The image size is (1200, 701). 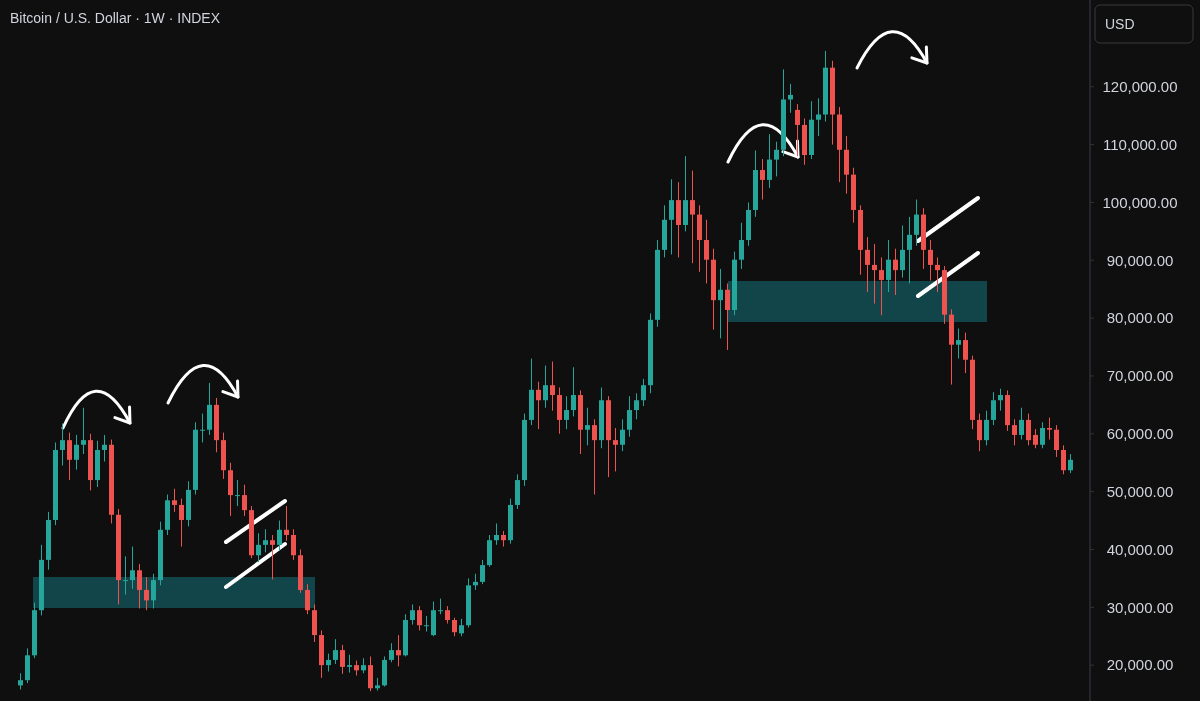 I want to click on y-tick-label: 70,000.00, so click(x=1140, y=376).